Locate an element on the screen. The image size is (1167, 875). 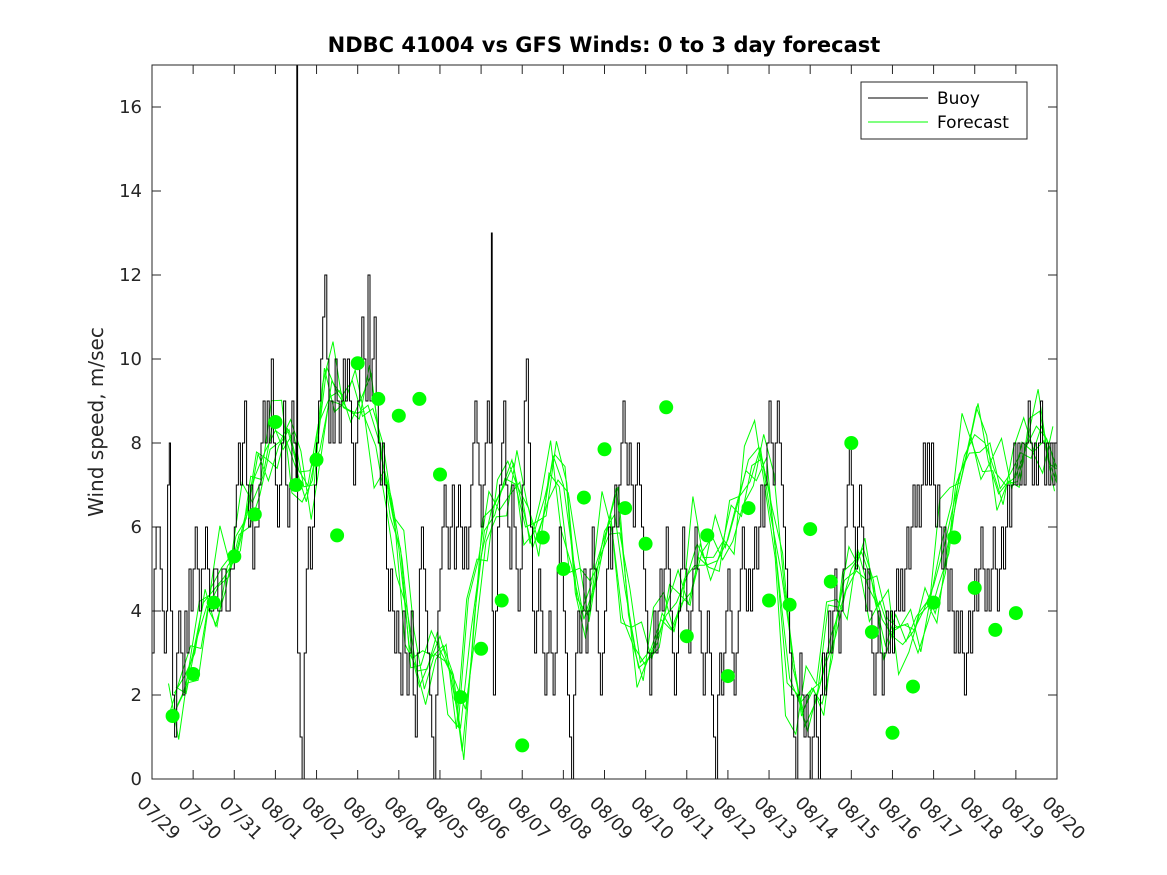
legend-box is located at coordinates (944, 110).